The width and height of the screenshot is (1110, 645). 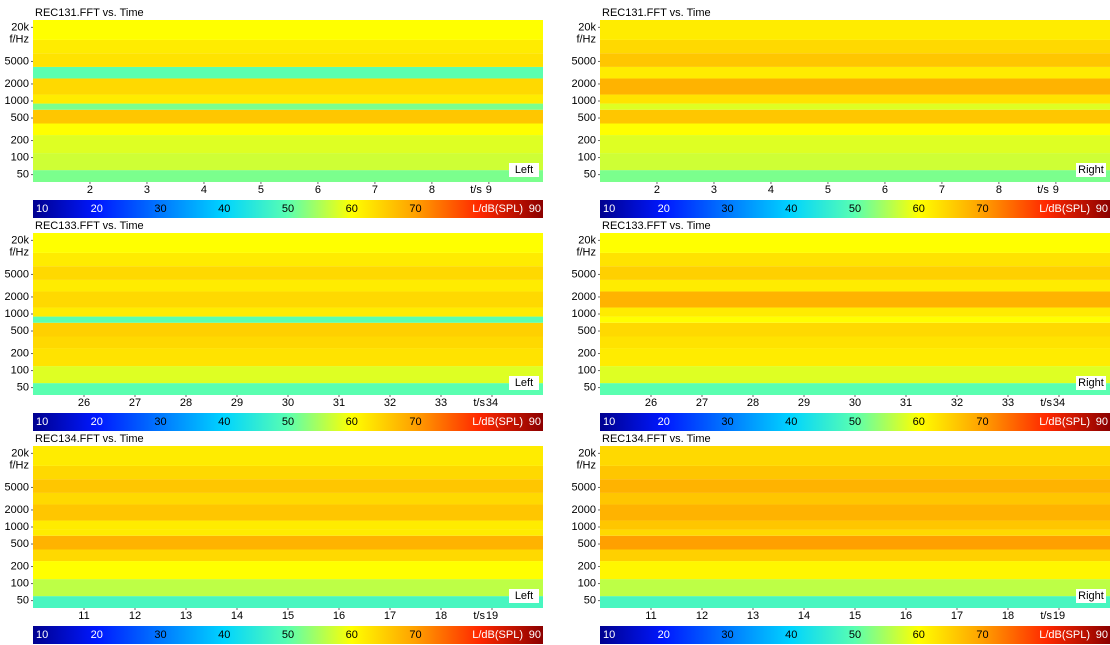 I want to click on x-tick-label: 33, so click(x=441, y=403).